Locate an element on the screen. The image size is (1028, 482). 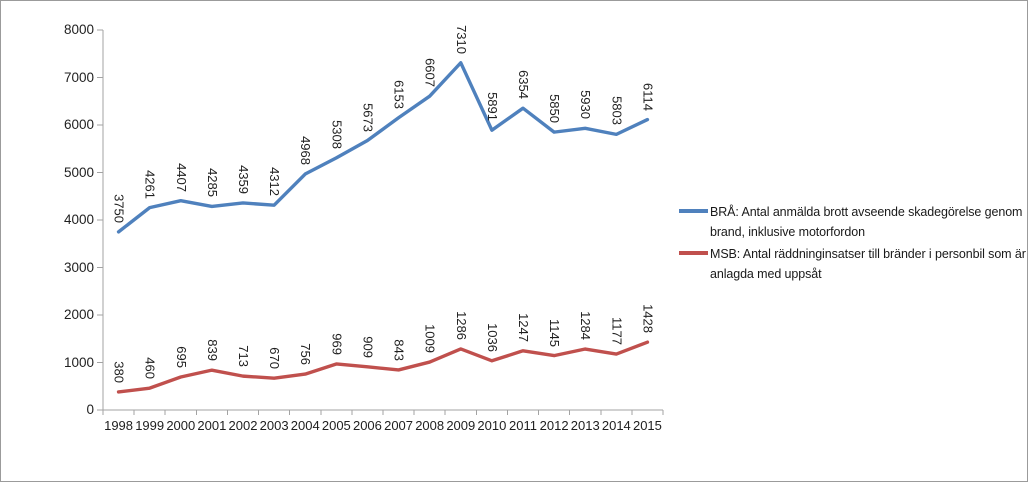
data-label: 4359 is located at coordinates (243, 179).